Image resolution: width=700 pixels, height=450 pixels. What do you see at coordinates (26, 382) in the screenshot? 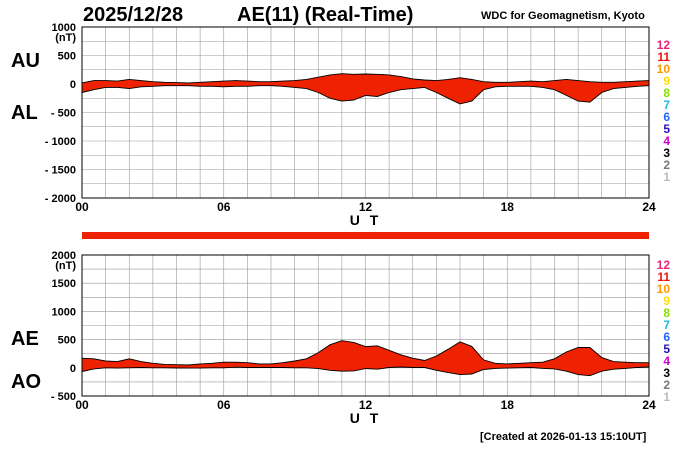
I see `ao-label: AO` at bounding box center [26, 382].